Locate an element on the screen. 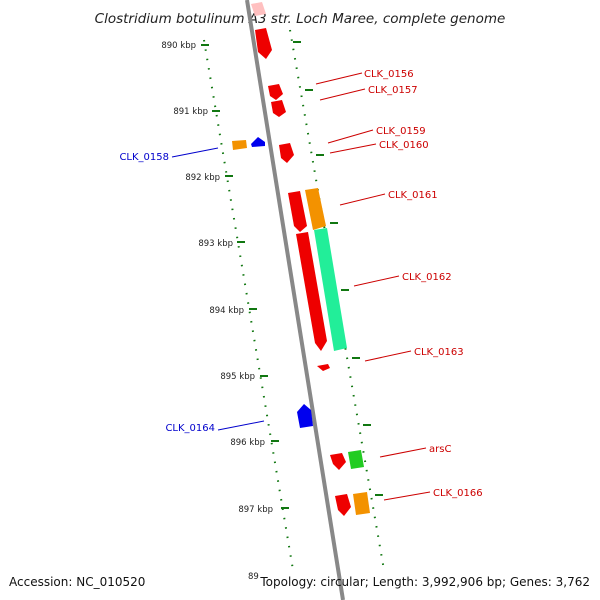 The width and height of the screenshot is (600, 600). gene-label-clk0161: CLK_0161 is located at coordinates (413, 195).